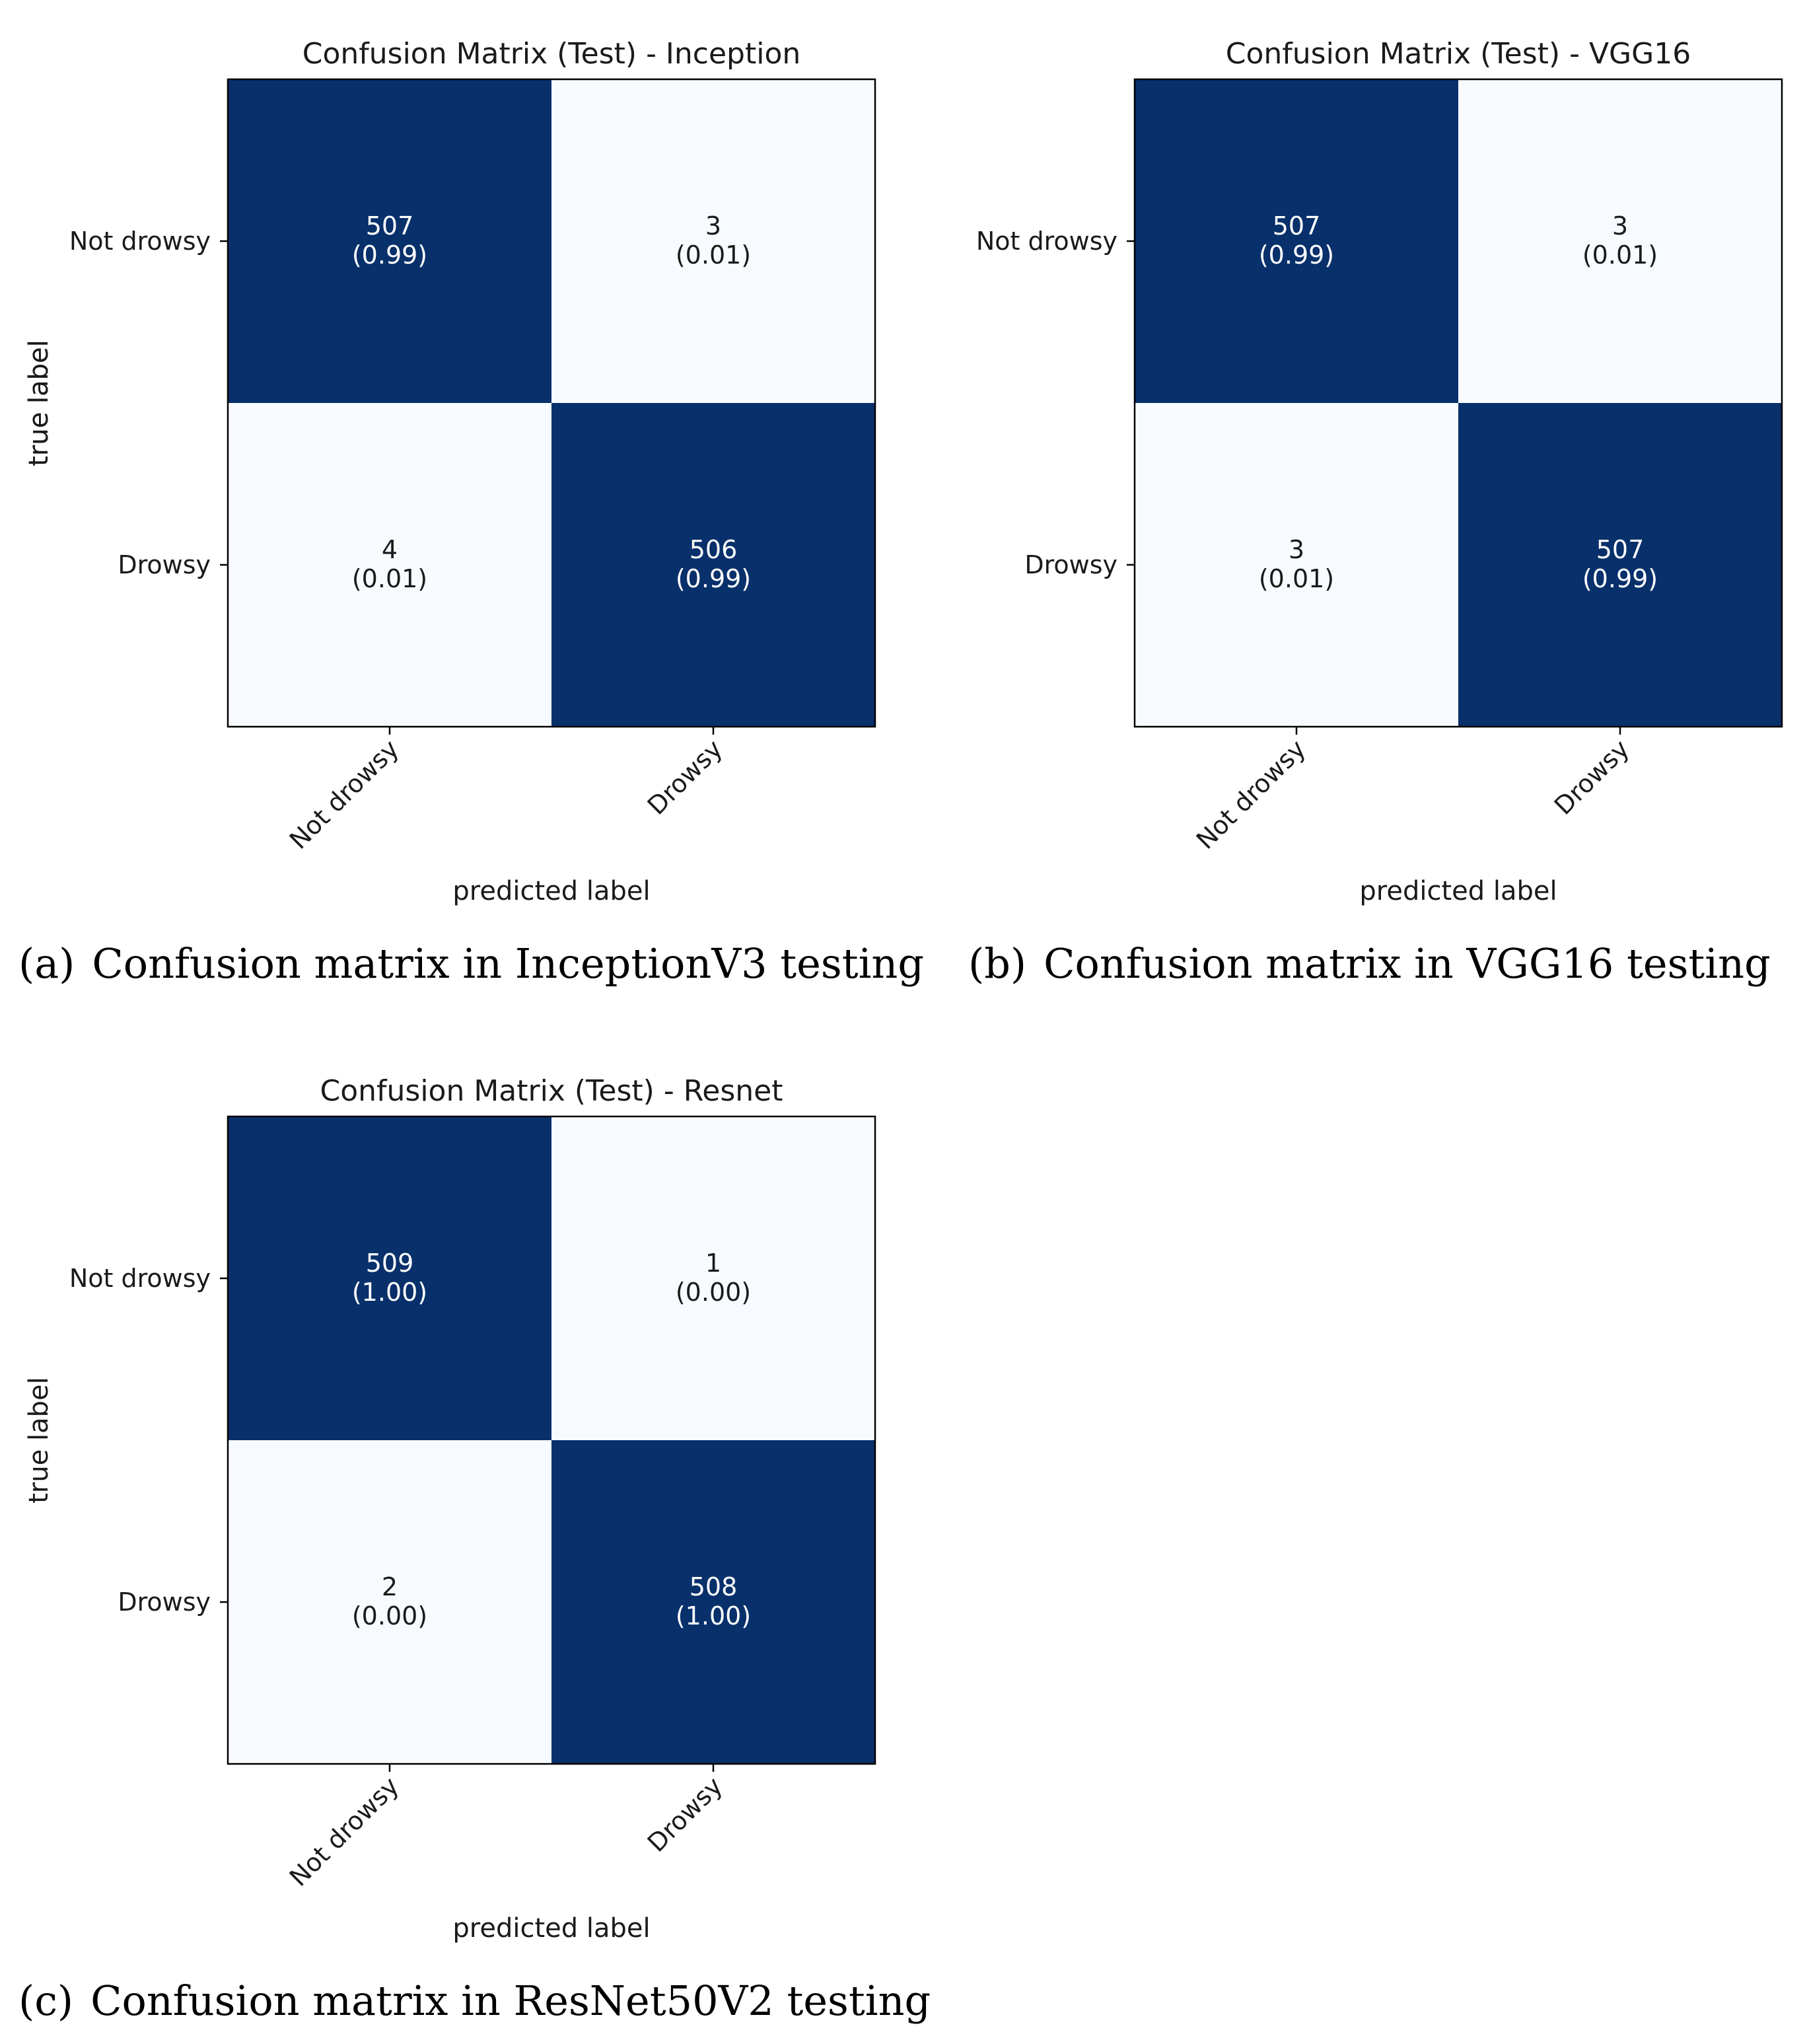  I want to click on figure-caption: (b) Confusion matrix in VGG16 testing, so click(1370, 963).